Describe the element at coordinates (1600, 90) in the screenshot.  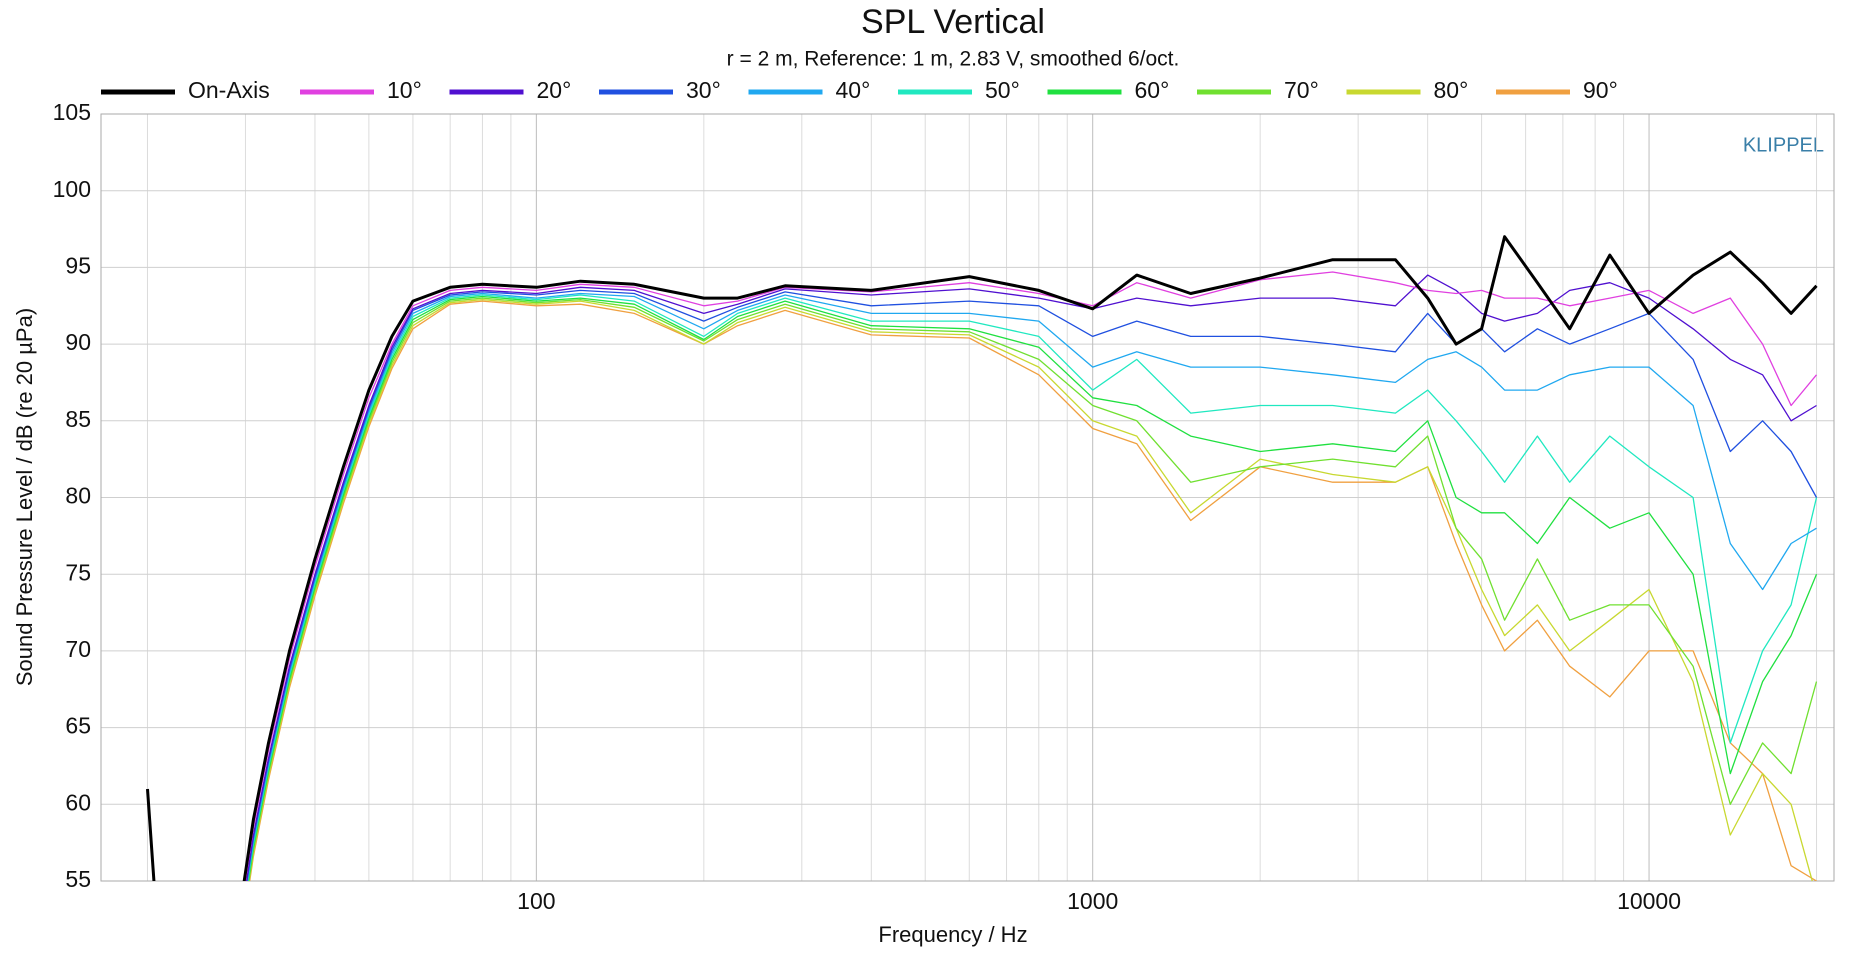
I see `legend-label: 90°` at that location.